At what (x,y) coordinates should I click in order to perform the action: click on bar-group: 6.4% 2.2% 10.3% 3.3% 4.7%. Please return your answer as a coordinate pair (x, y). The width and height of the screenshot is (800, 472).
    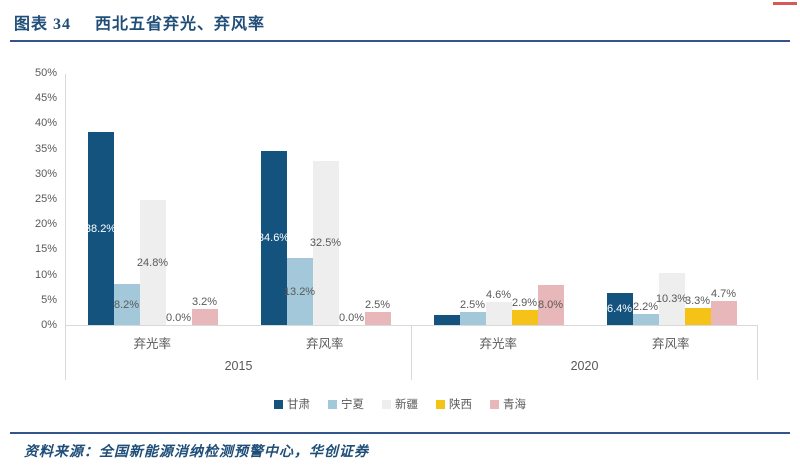
    Looking at the image, I should click on (671, 199).